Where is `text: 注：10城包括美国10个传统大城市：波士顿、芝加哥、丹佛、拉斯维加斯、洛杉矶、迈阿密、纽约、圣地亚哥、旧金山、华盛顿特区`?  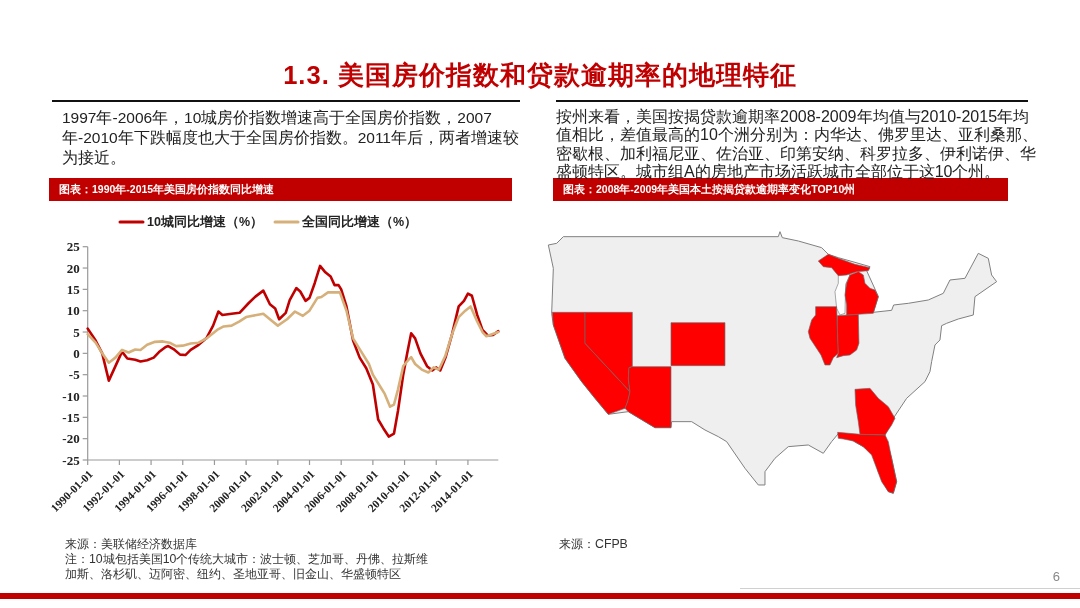 text: 注：10城包括美国10个传统大城市：波士顿、芝加哥、丹佛、拉斯维加斯、洛杉矶、迈阿密、纽约、圣地亚哥、旧金山、华盛顿特区 is located at coordinates (247, 567).